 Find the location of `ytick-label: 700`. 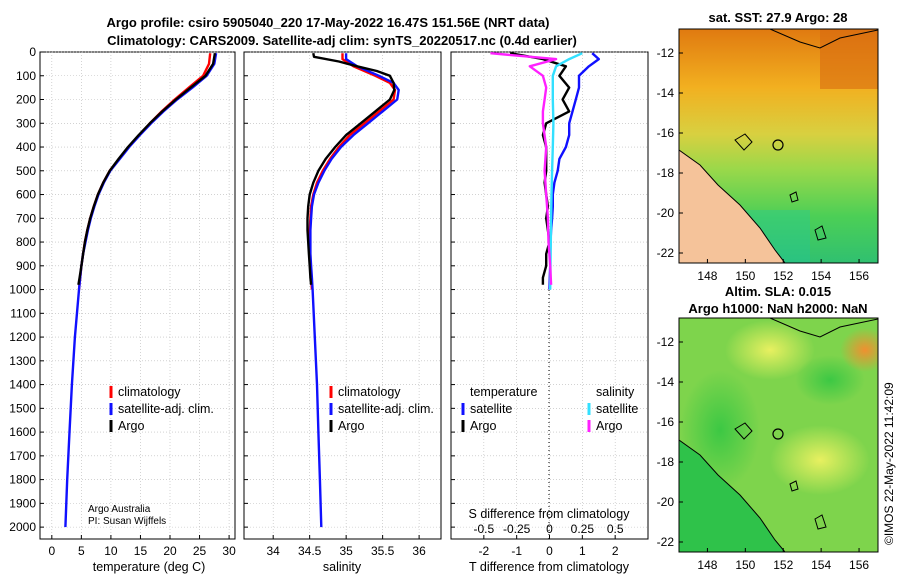

ytick-label: 700 is located at coordinates (26, 218).